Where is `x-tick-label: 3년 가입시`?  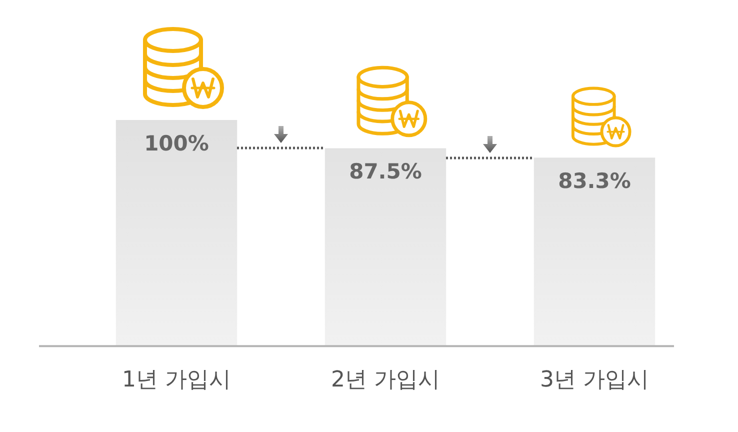
x-tick-label: 3년 가입시 is located at coordinates (594, 380).